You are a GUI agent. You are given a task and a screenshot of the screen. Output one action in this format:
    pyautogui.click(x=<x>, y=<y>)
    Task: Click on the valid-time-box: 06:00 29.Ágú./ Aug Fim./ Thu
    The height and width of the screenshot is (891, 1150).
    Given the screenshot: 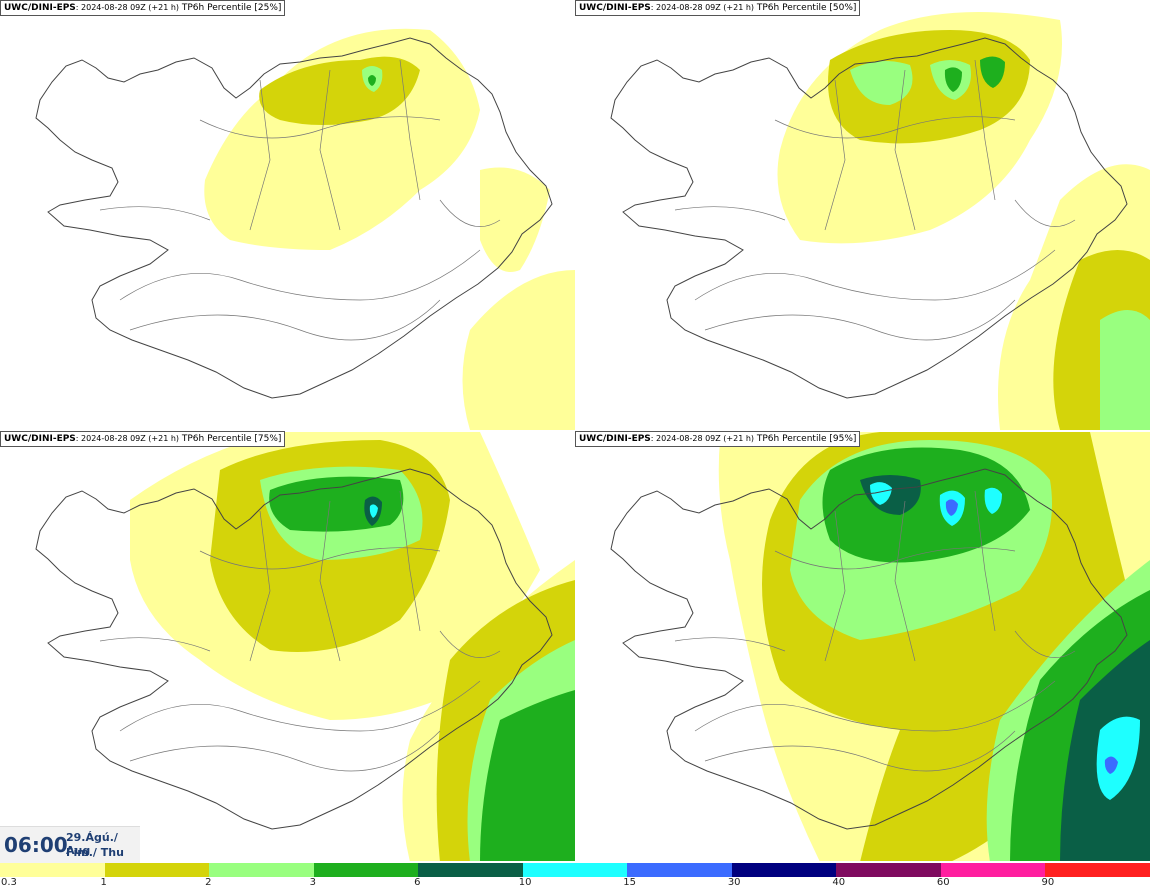 What is the action you would take?
    pyautogui.click(x=70, y=844)
    